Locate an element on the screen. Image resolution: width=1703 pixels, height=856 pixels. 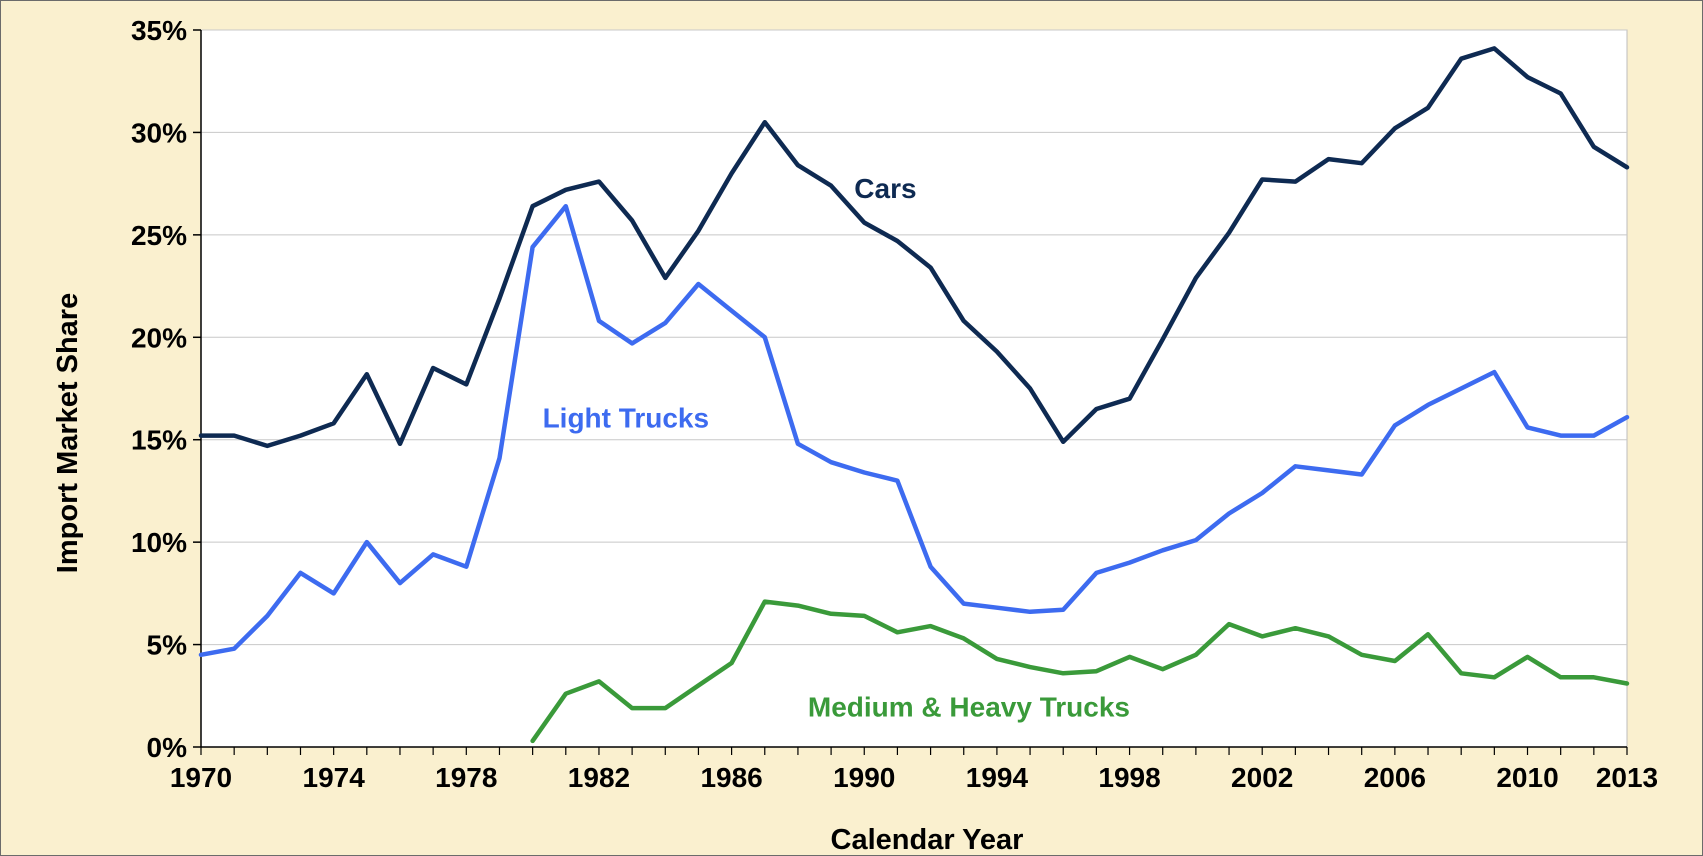
x-tick-label: 1998 is located at coordinates (1129, 777).